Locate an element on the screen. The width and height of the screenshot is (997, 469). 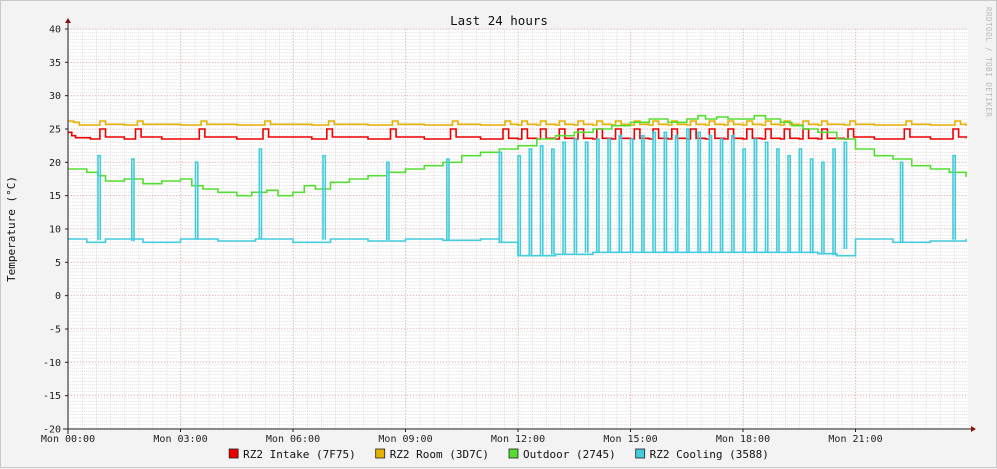
legend-label: RZ2 Room (3D7C) is located at coordinates (439, 454).